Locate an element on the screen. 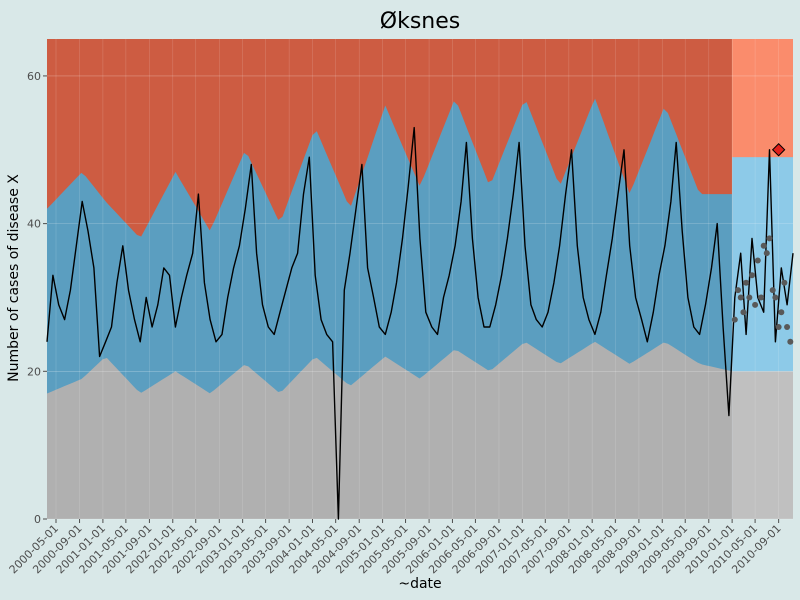  chart-title: Øksnes is located at coordinates (420, 21).